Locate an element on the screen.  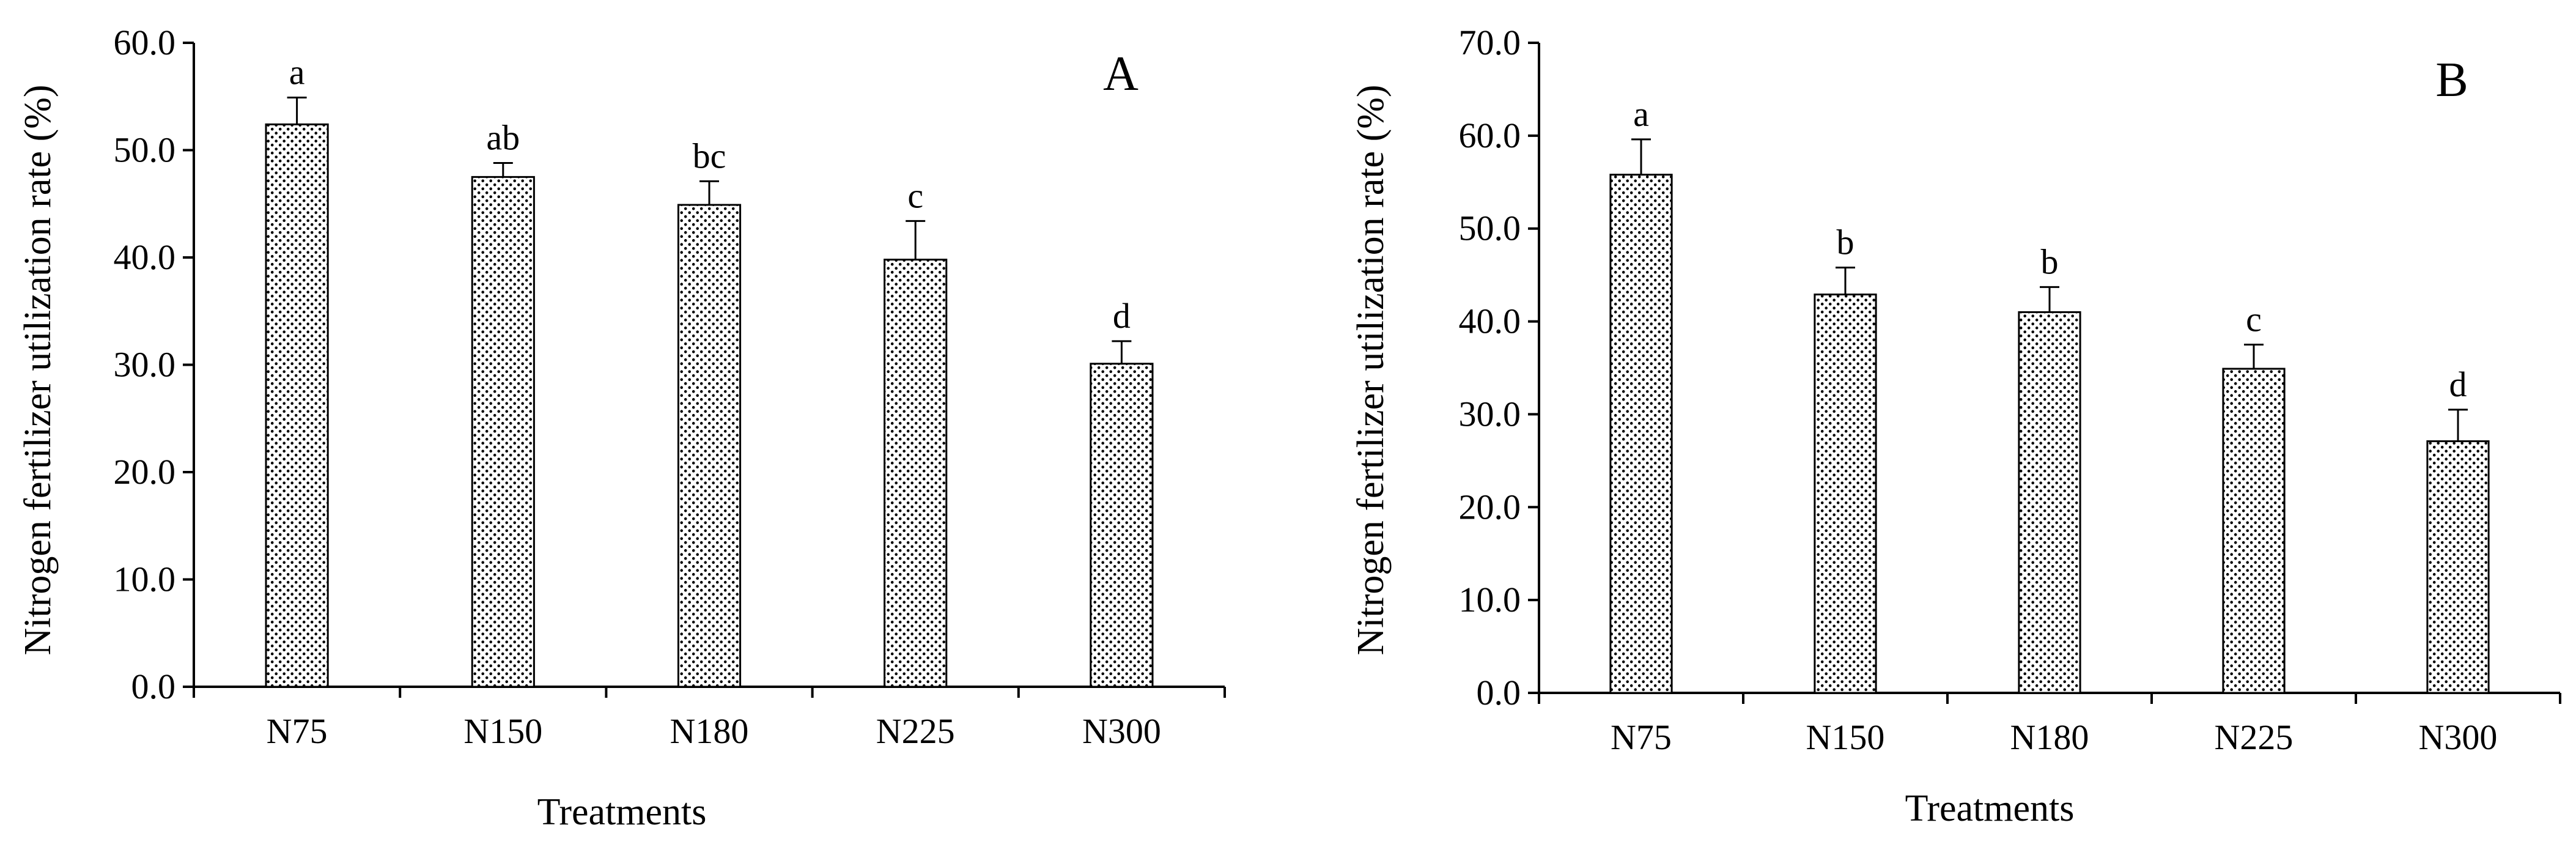
significance-label-a-n300: d is located at coordinates (1122, 316).